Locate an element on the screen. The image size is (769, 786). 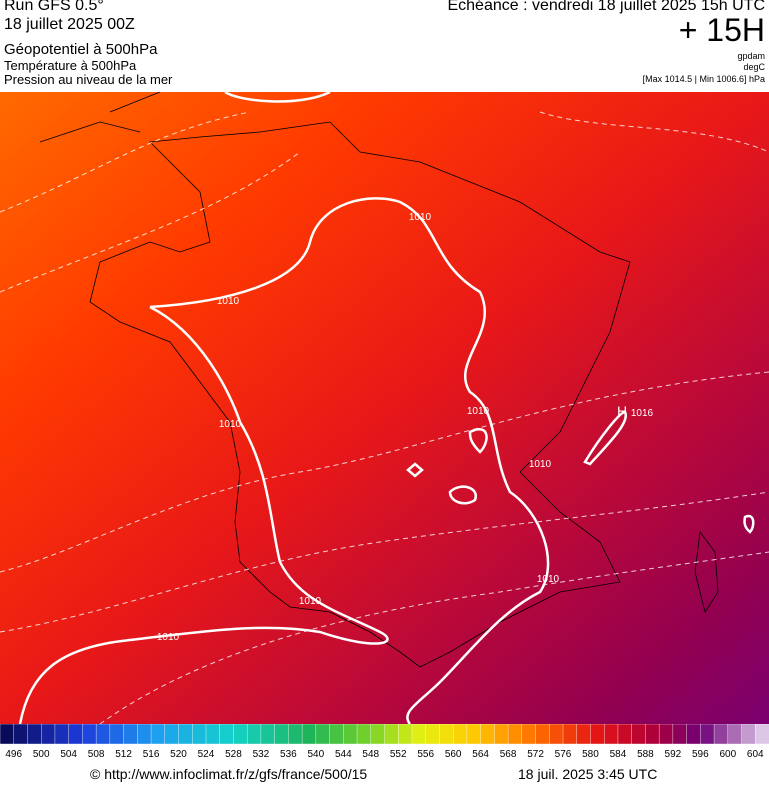
colorbar-label: 544 is located at coordinates (343, 754).